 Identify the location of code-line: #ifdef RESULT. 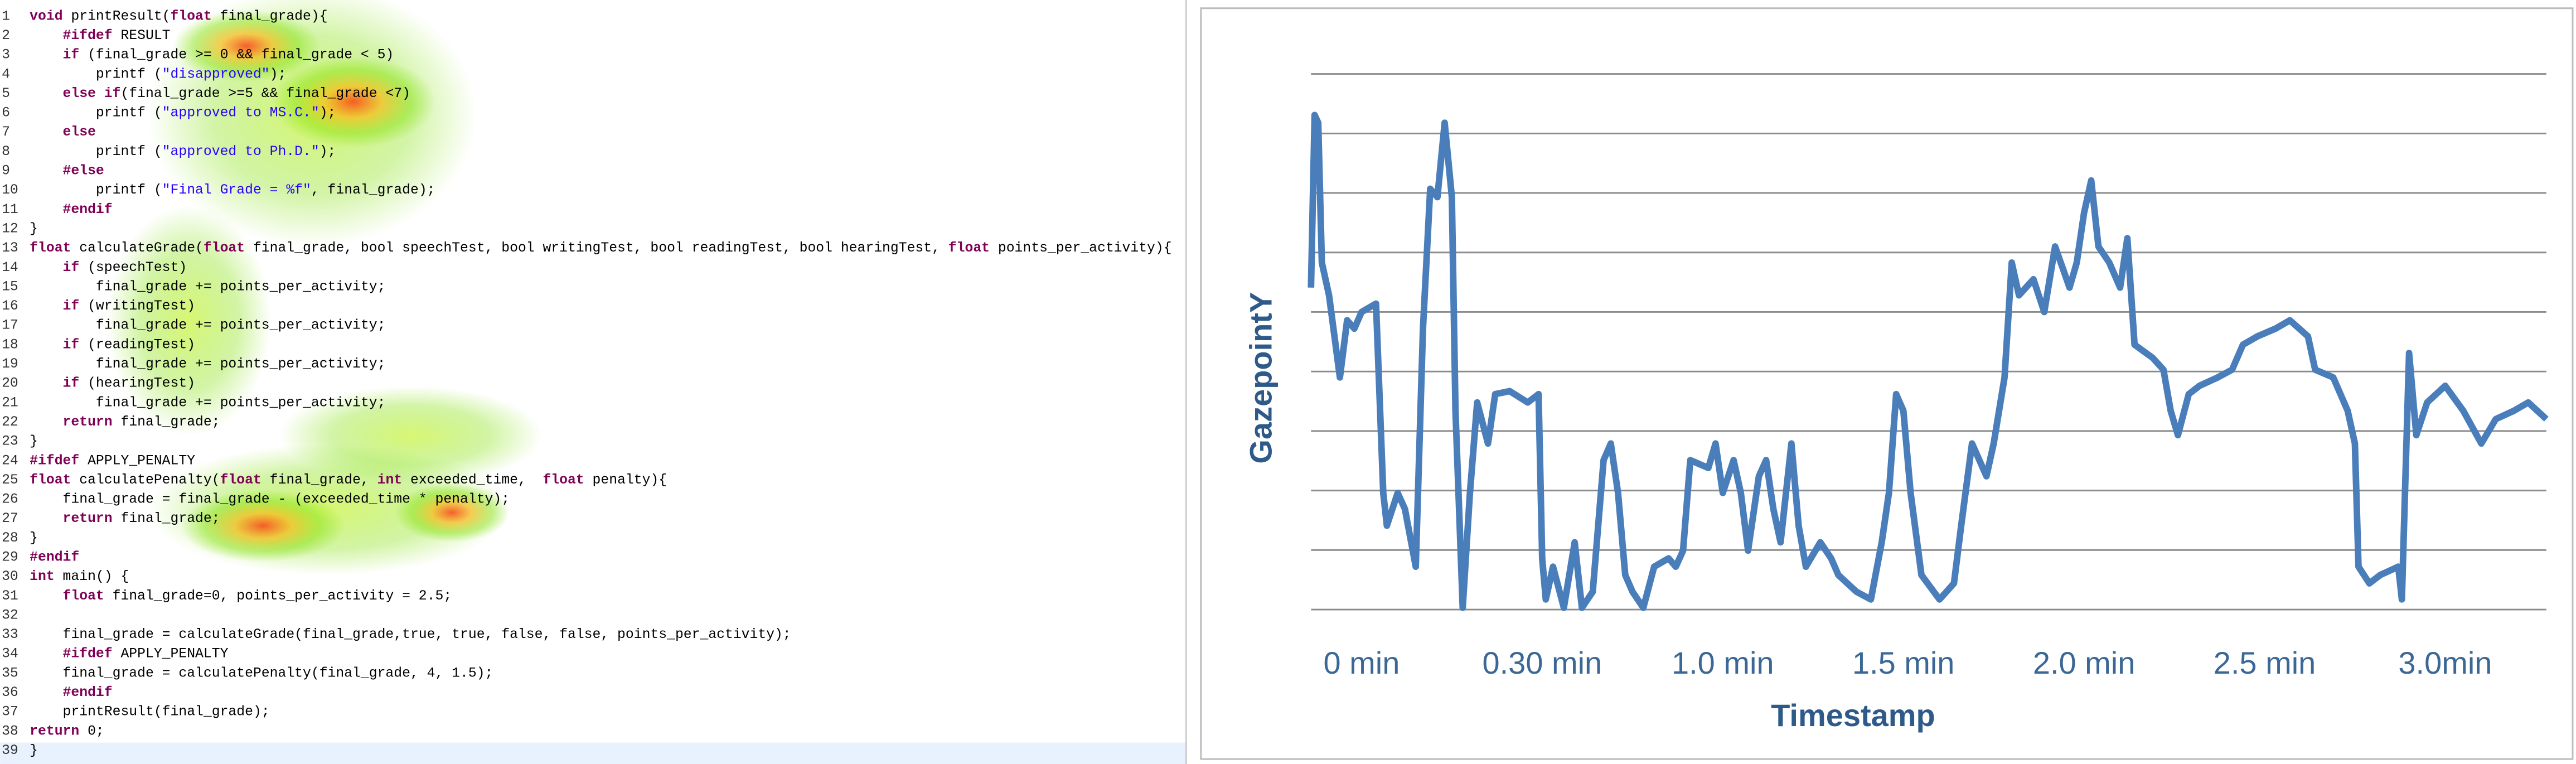
(100, 35).